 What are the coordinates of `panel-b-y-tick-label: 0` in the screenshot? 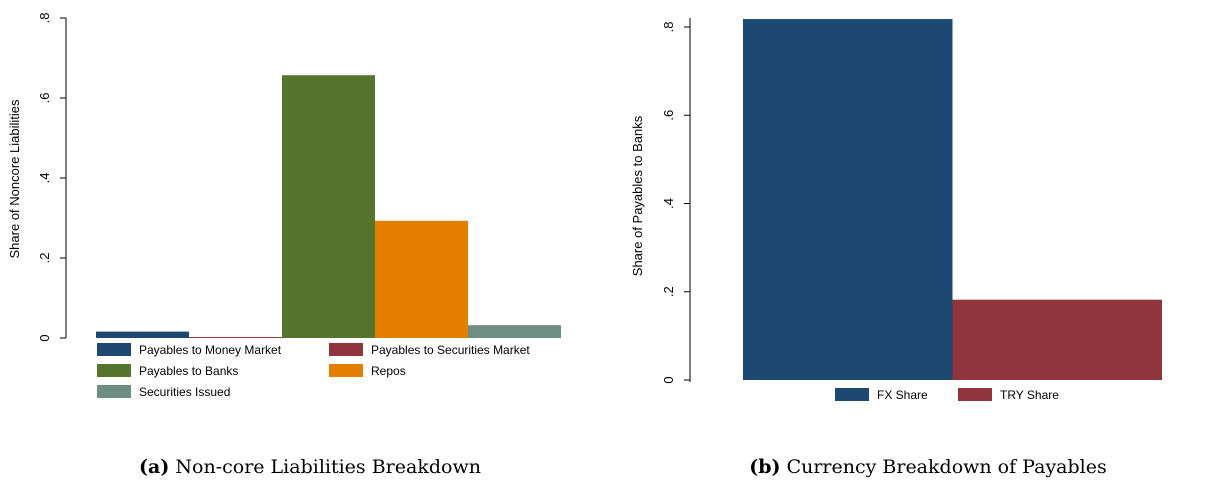 It's located at (668, 379).